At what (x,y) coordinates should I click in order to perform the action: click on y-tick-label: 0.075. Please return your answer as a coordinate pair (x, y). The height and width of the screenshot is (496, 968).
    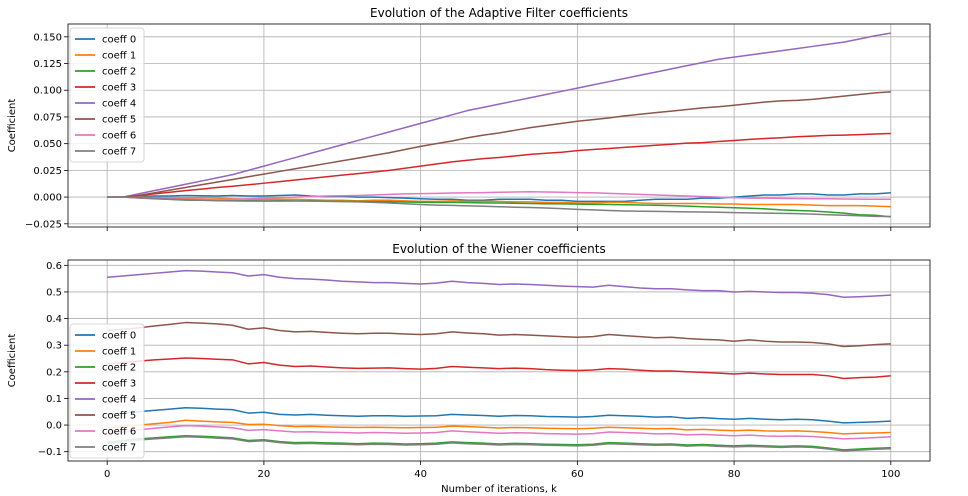
    Looking at the image, I should click on (47, 117).